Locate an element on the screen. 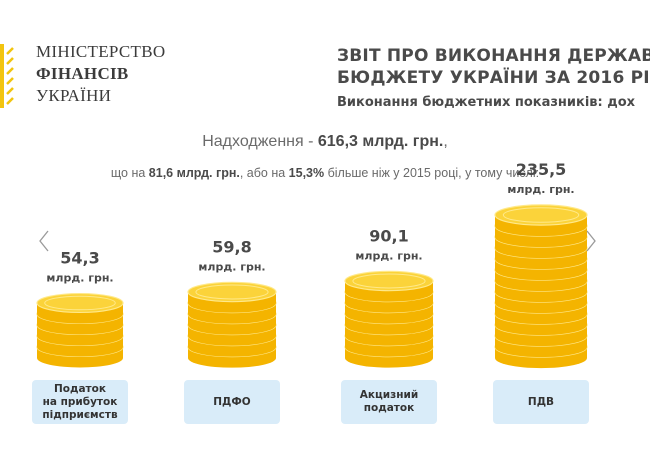 Image resolution: width=650 pixels, height=454 pixels. category-label-4: ПДВ is located at coordinates (541, 402).